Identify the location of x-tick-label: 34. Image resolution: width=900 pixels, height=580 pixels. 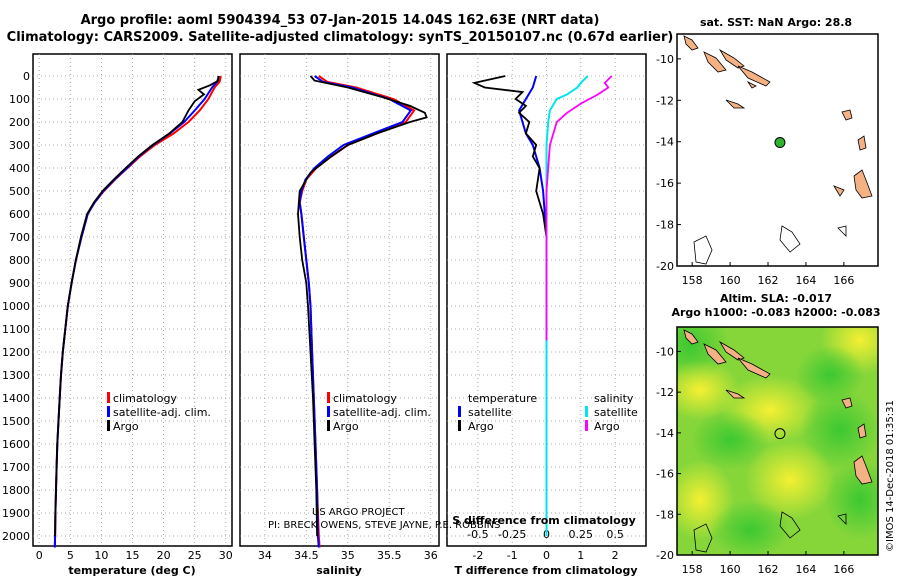
(265, 555).